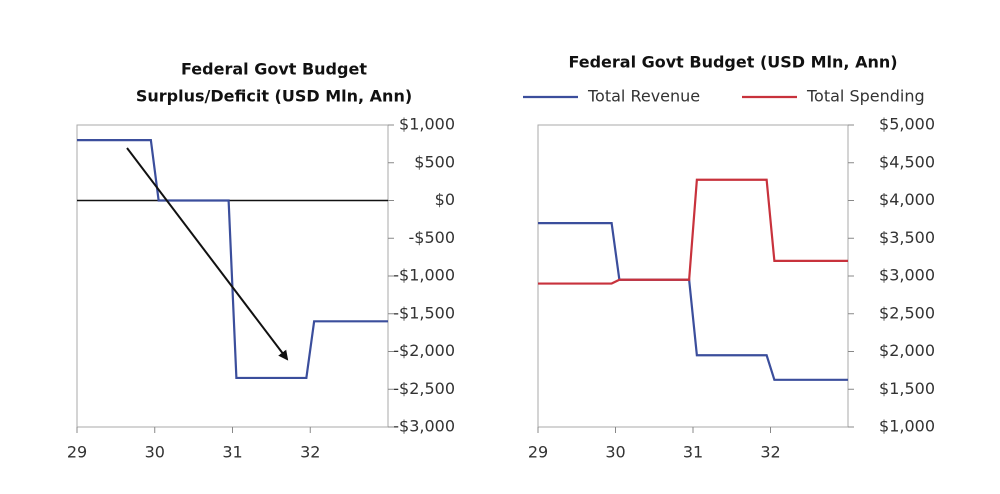 The height and width of the screenshot is (494, 1000). Describe the element at coordinates (445, 199) in the screenshot. I see `y-tick-label: $0` at that location.